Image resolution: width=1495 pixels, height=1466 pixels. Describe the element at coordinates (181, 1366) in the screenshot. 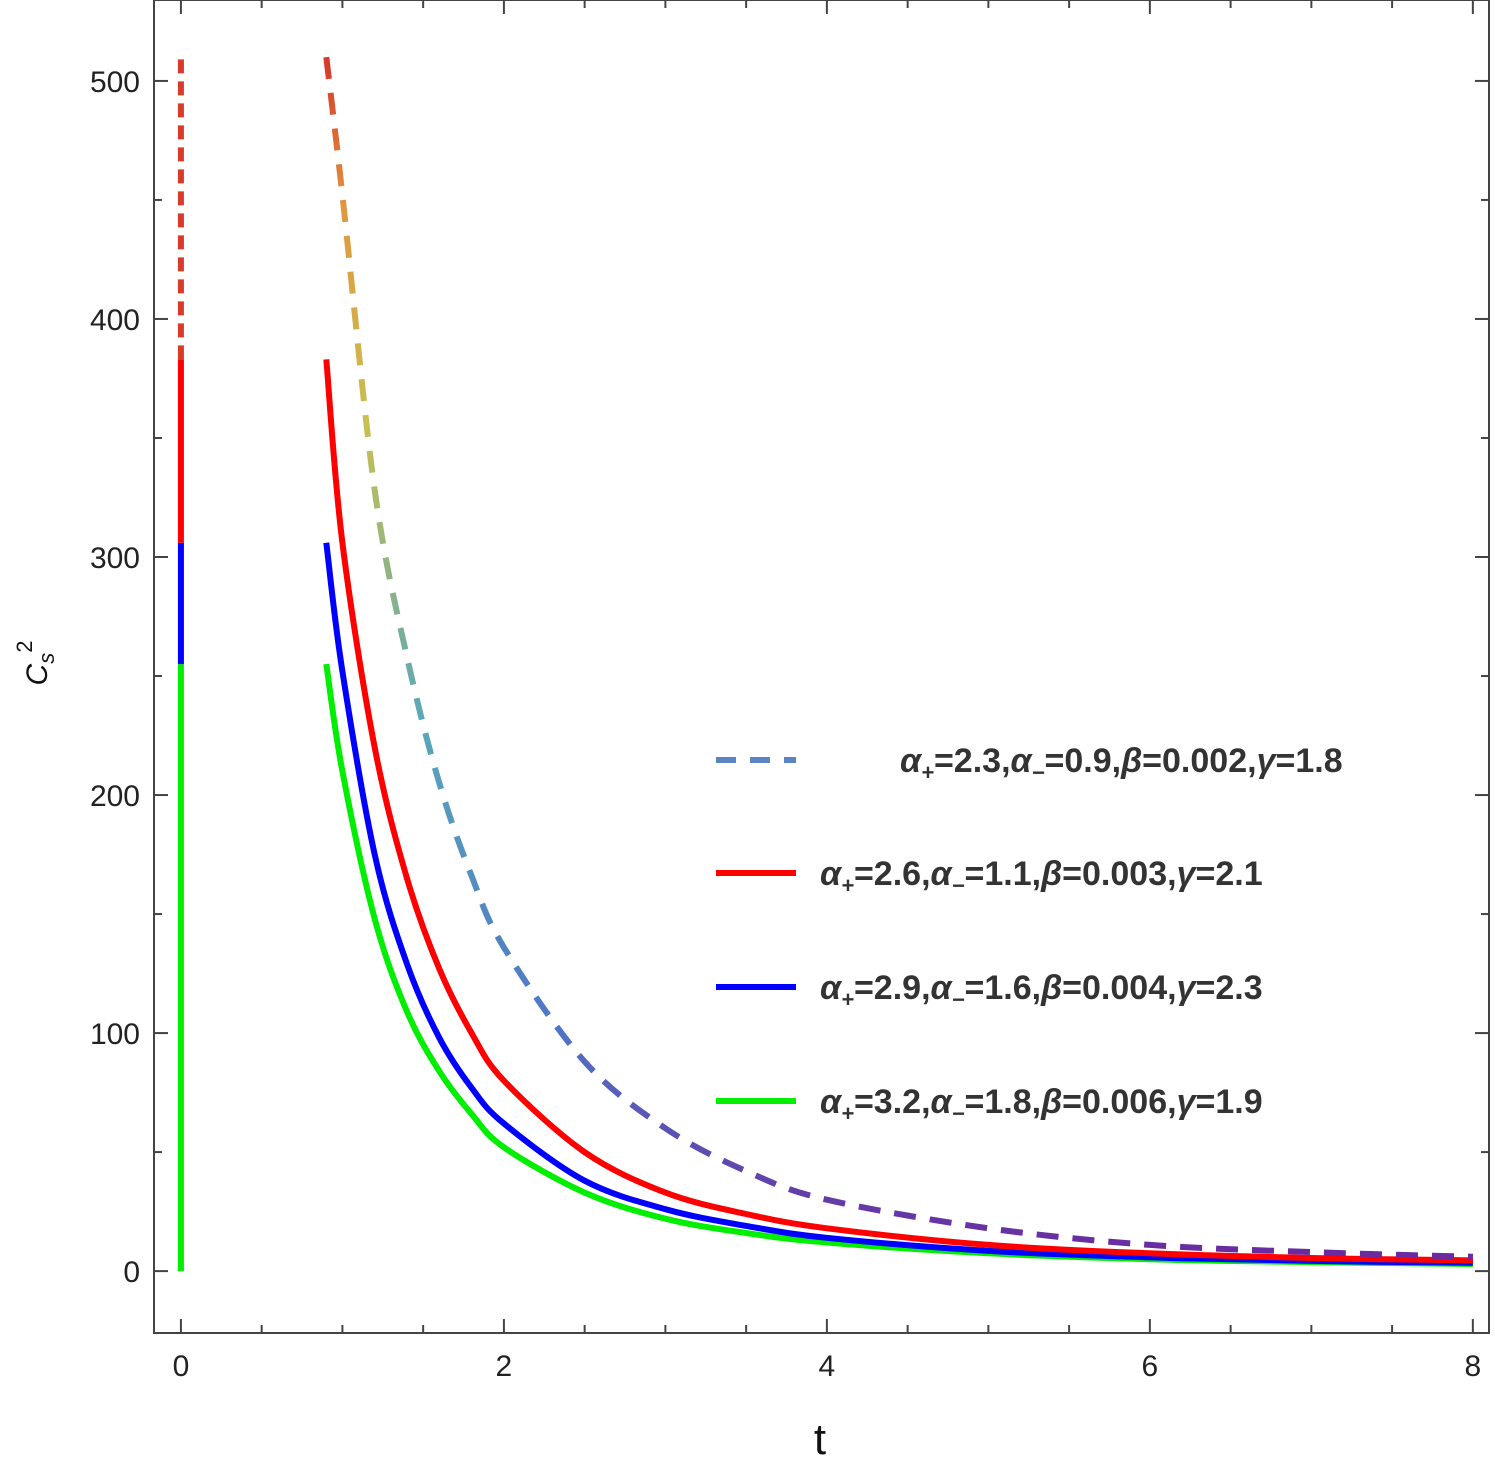

I see `x-tick-label: 0` at that location.